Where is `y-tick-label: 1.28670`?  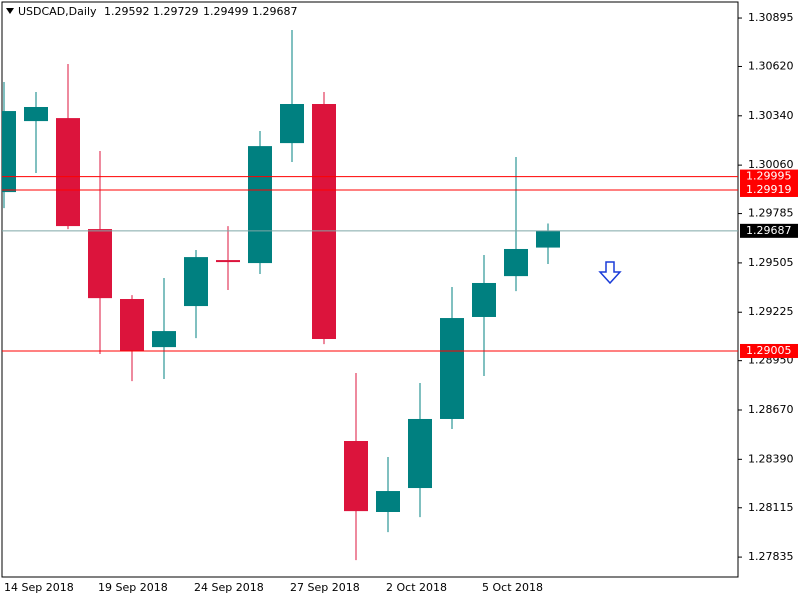 y-tick-label: 1.28670 is located at coordinates (771, 409).